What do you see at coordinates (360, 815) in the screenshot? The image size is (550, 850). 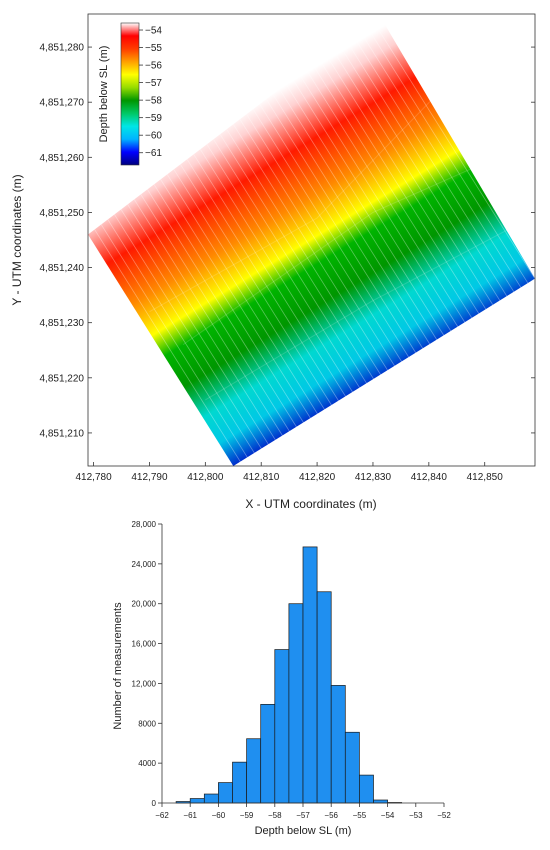 I see `histogram-x-tick-label: −55` at bounding box center [360, 815].